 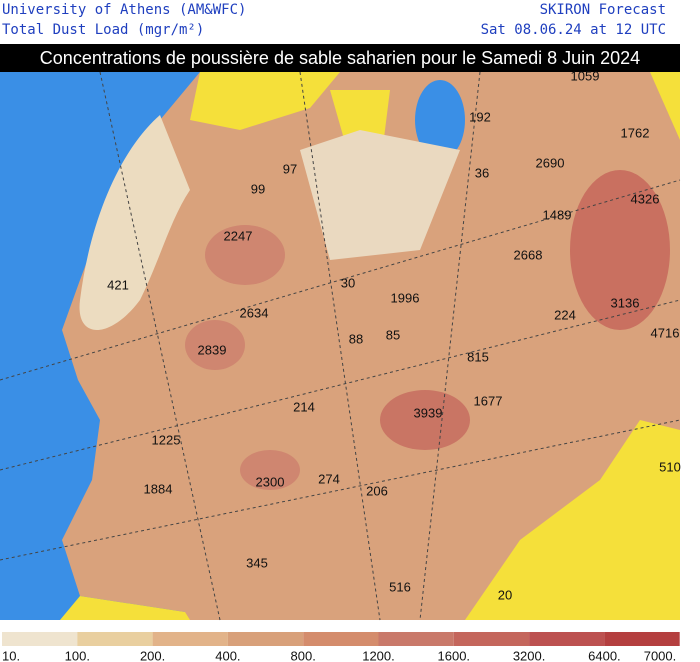 What do you see at coordinates (625, 302) in the screenshot?
I see `map-label: 3136` at bounding box center [625, 302].